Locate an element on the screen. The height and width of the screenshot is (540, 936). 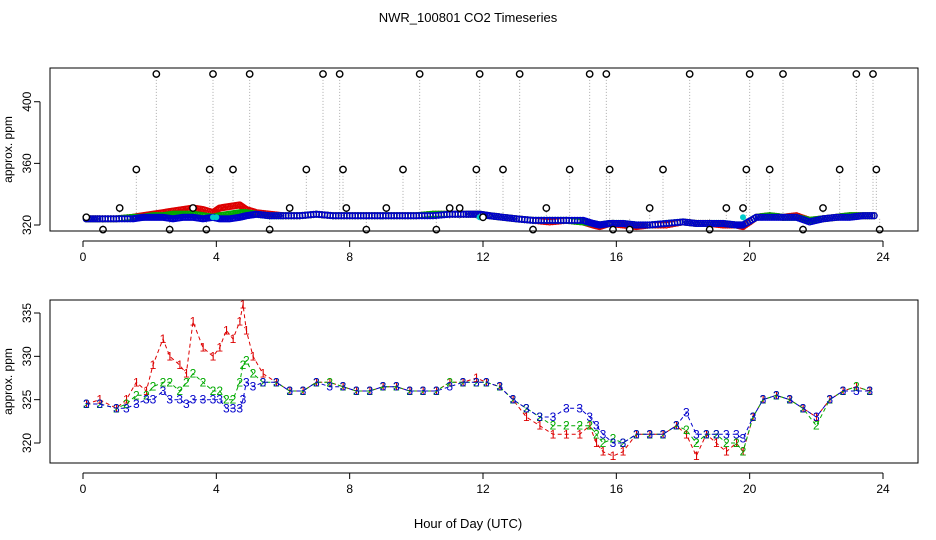
y-tick-label: 325 is located at coordinates (27, 399).